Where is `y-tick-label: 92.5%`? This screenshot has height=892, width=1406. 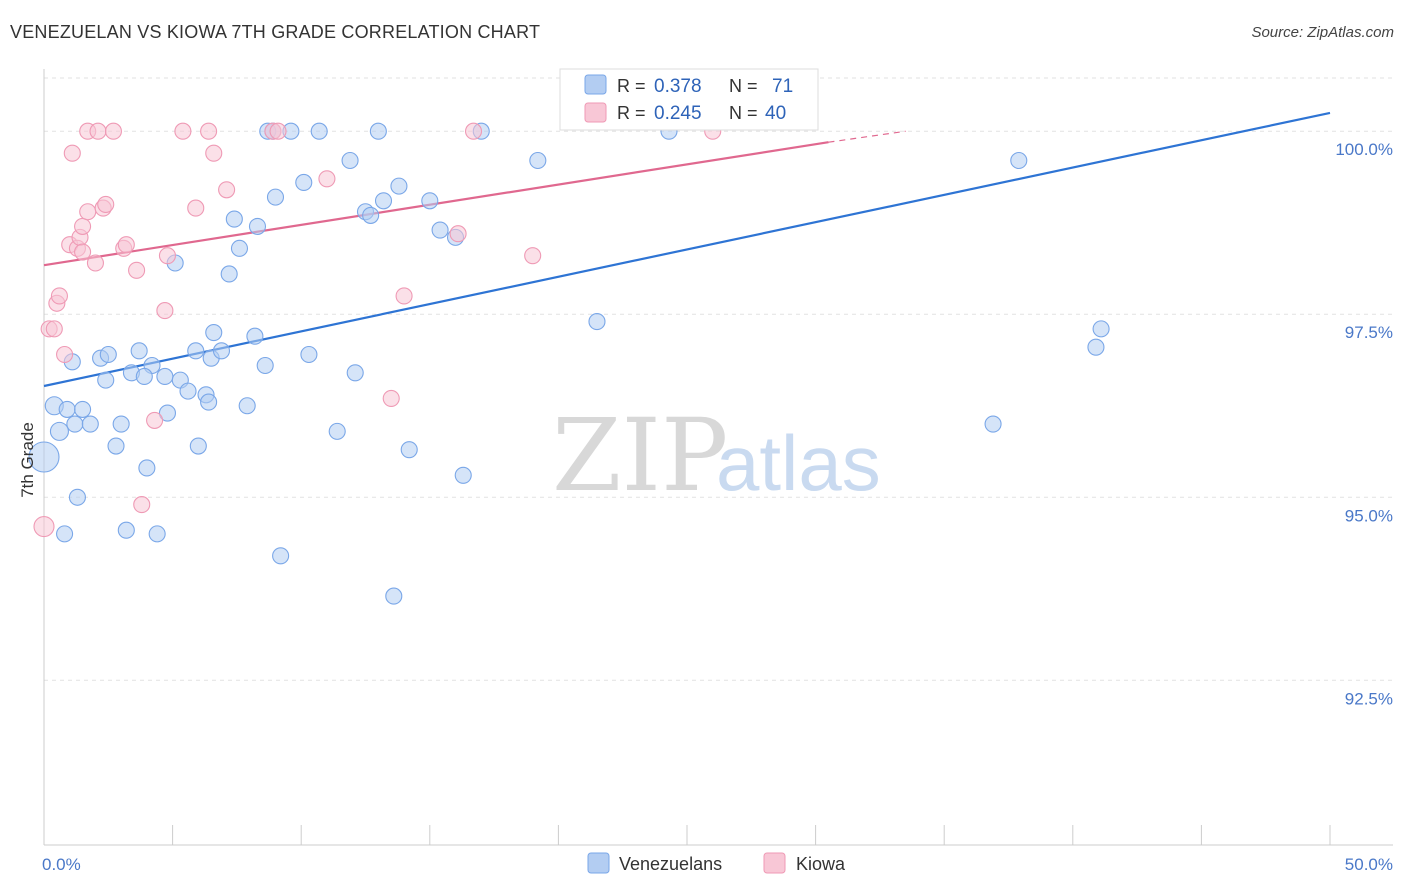 y-tick-label: 92.5% is located at coordinates (1369, 698).